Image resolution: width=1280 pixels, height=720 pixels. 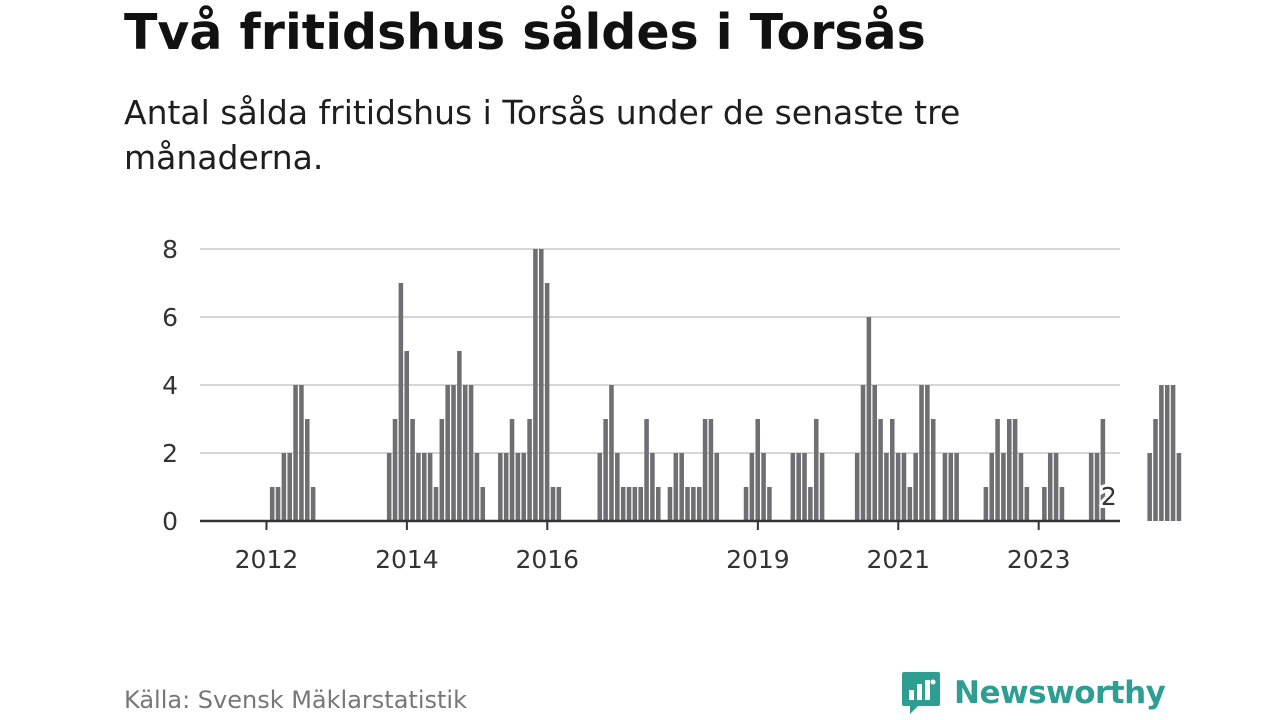 I want to click on newsworthy-icon, so click(x=921, y=693).